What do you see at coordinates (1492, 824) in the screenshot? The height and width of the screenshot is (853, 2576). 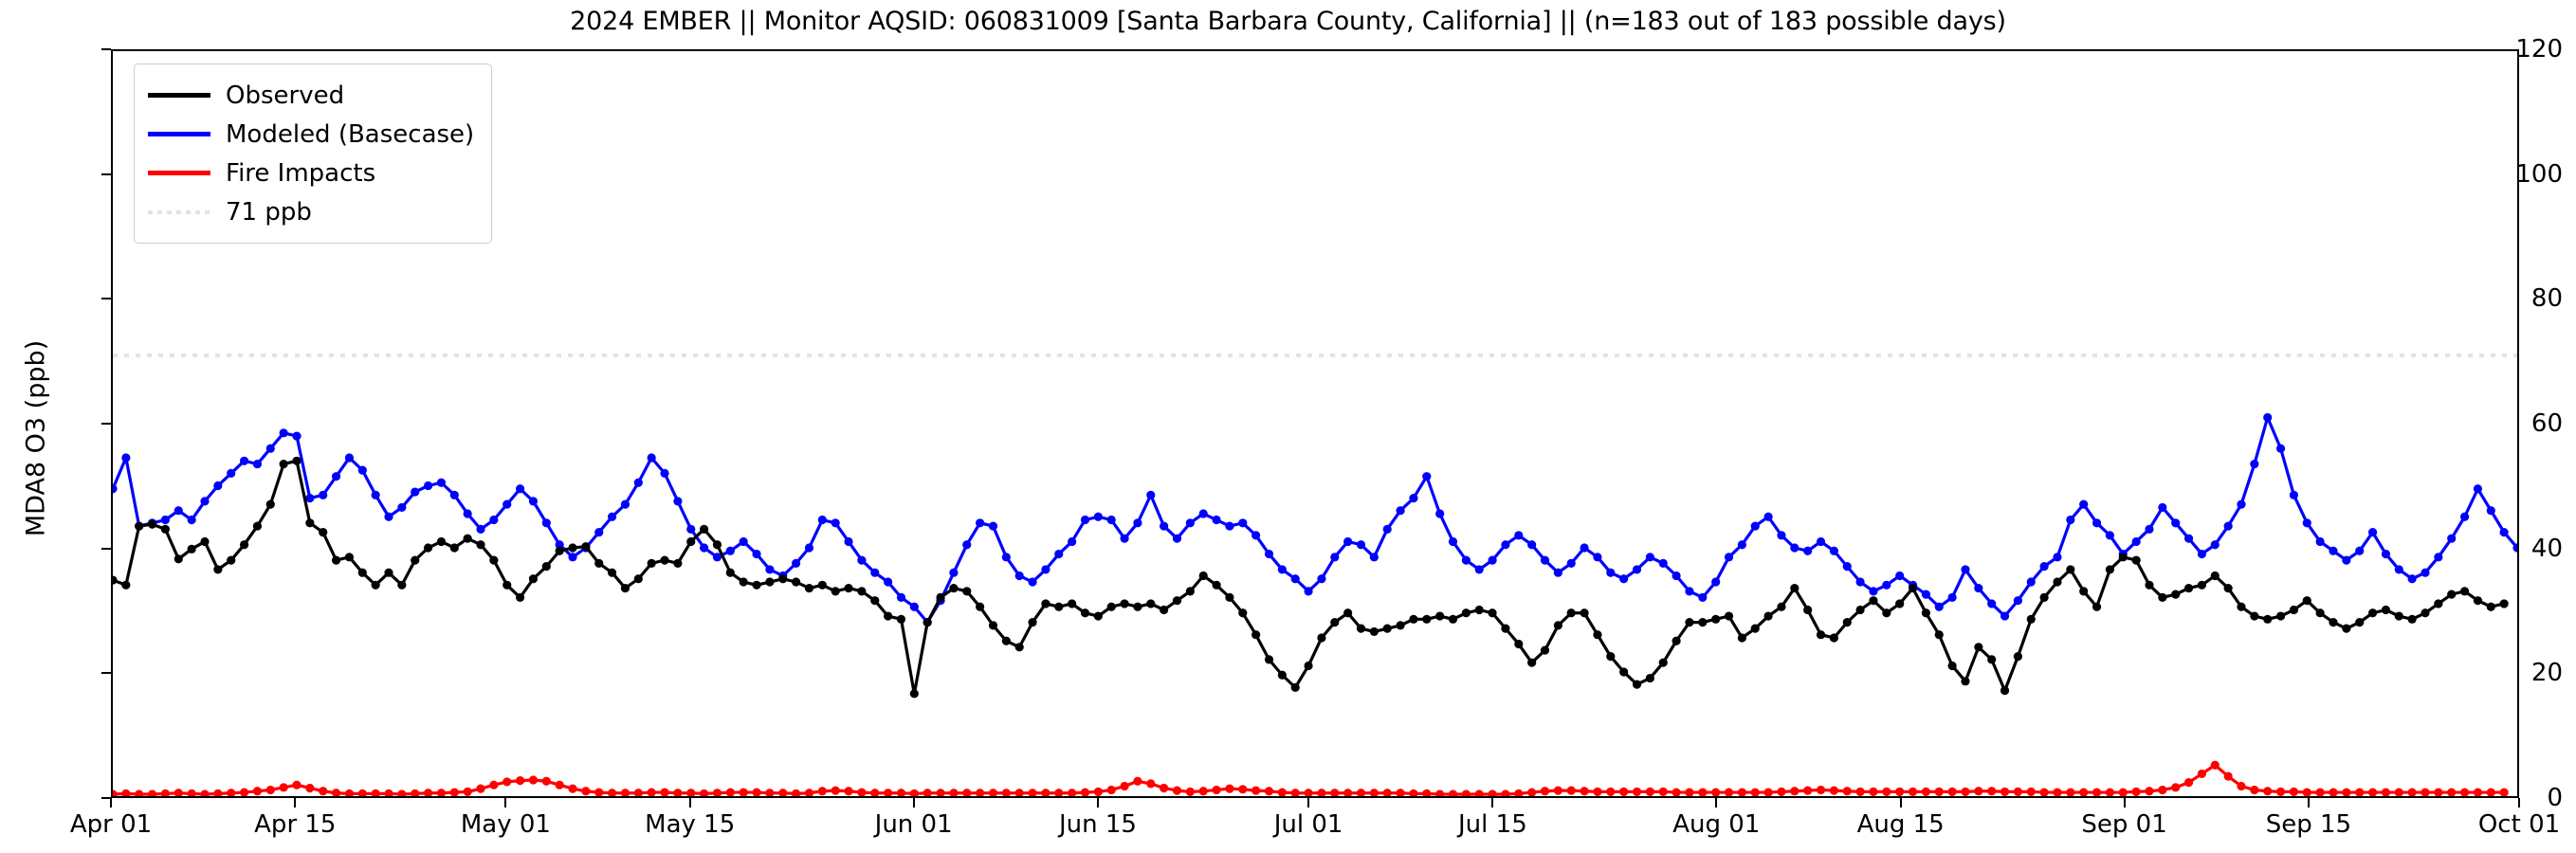 I see `x-tick-label: Jul 15` at bounding box center [1492, 824].